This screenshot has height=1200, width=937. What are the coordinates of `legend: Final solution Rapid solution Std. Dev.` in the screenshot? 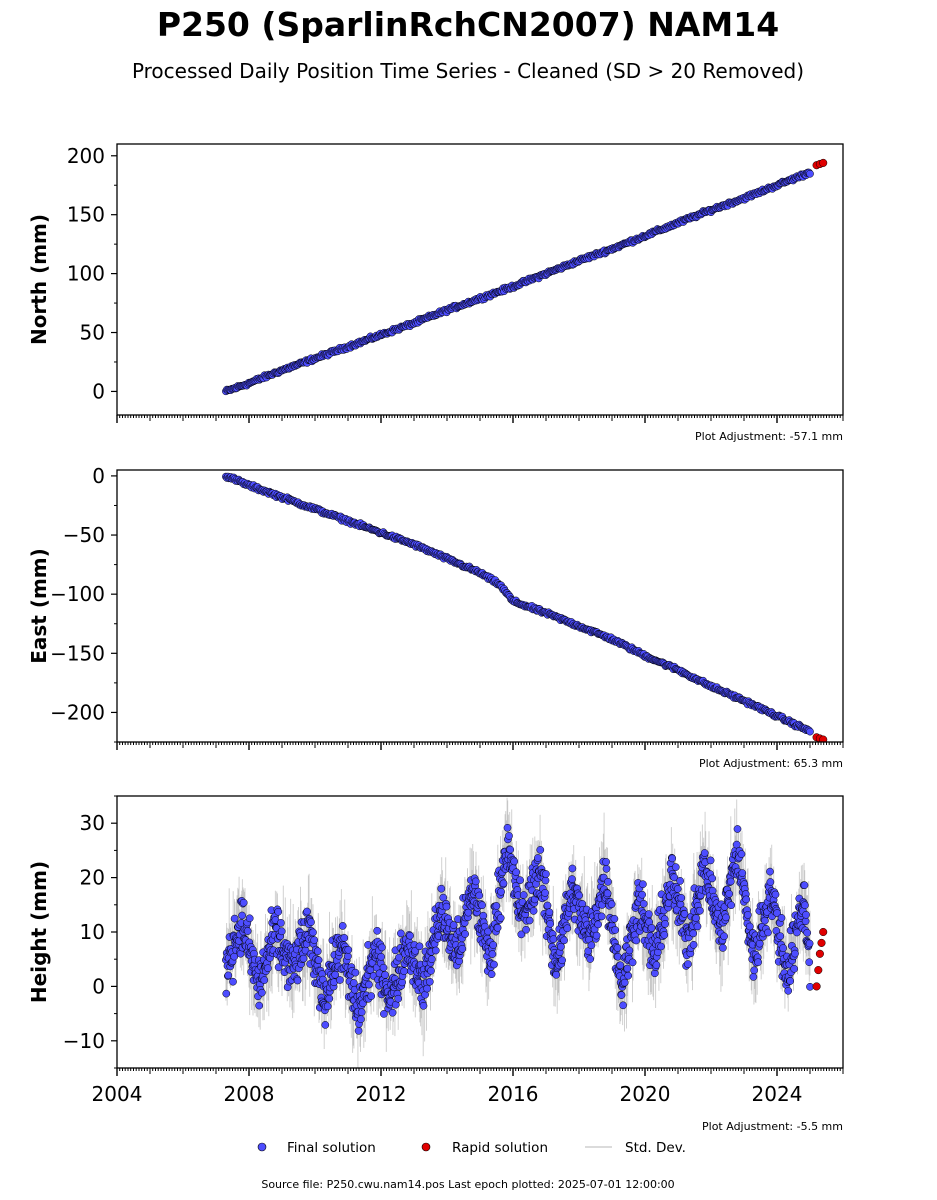 It's located at (471, 1148).